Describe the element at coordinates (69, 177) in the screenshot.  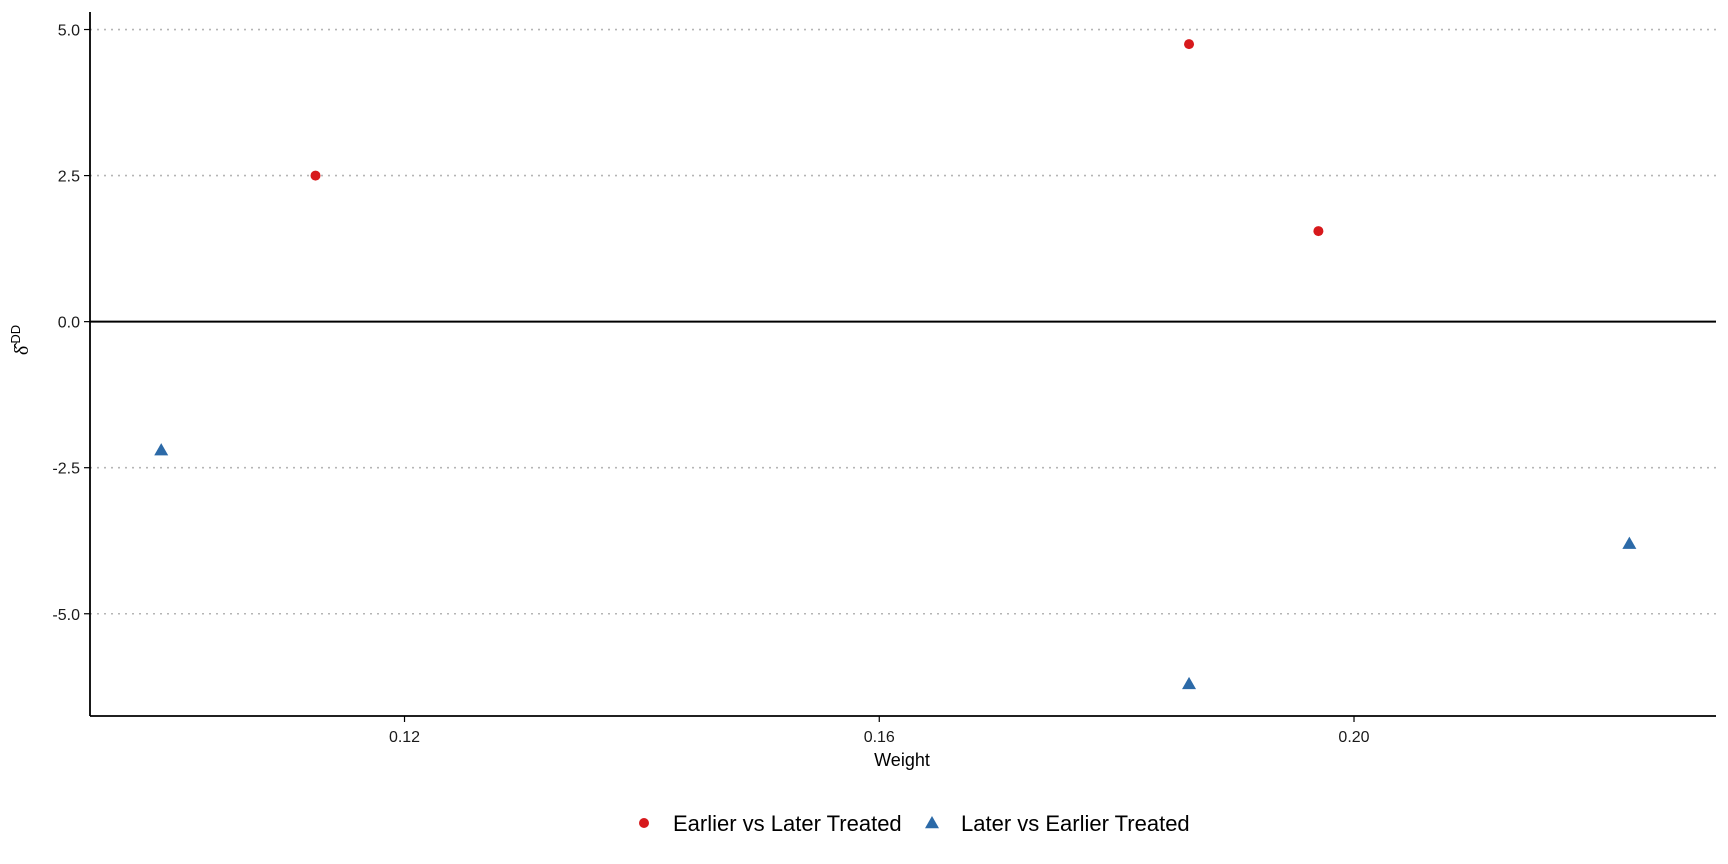
I see `y-tick-label: 2.5` at that location.